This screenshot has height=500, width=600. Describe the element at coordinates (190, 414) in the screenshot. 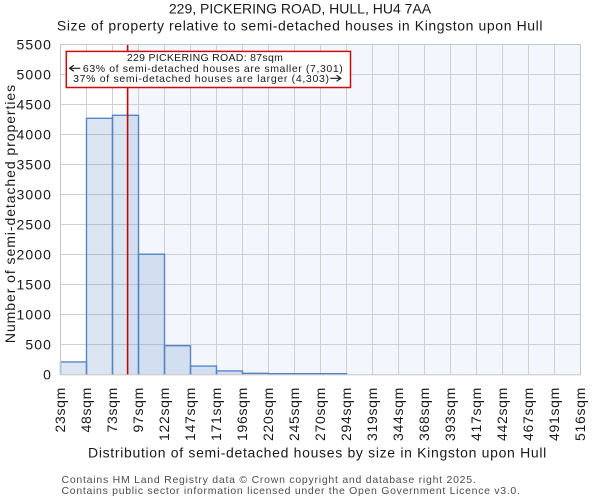

I see `svg-text: 147sqm` at that location.